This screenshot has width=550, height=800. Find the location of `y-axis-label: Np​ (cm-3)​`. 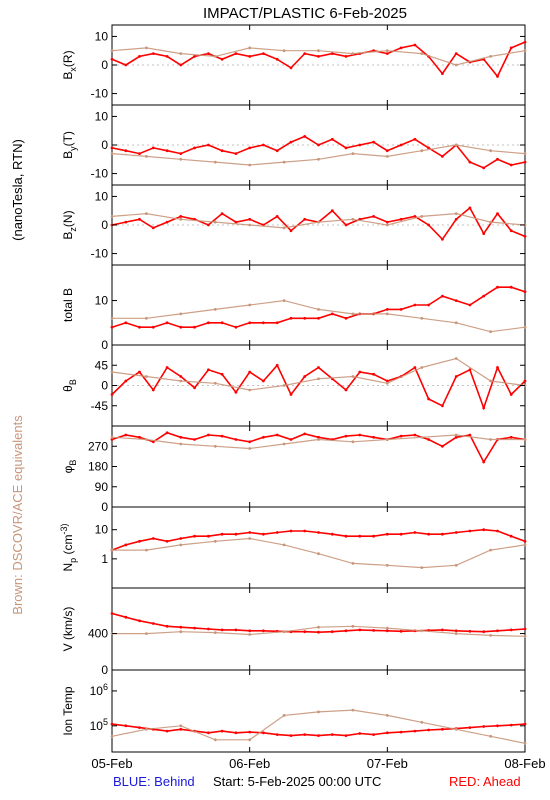

y-axis-label: Np​ (cm-3)​ is located at coordinates (68, 547).